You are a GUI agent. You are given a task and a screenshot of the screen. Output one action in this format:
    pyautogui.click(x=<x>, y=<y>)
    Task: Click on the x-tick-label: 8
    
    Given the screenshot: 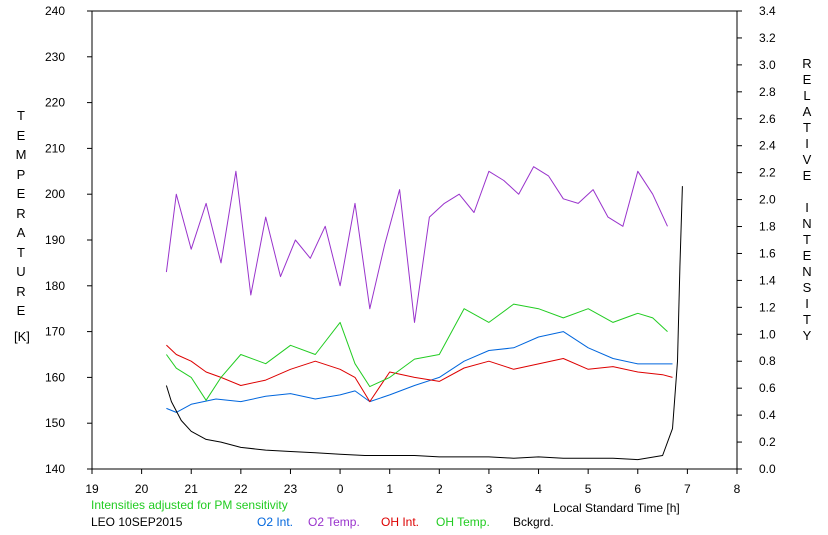 What is the action you would take?
    pyautogui.click(x=737, y=489)
    